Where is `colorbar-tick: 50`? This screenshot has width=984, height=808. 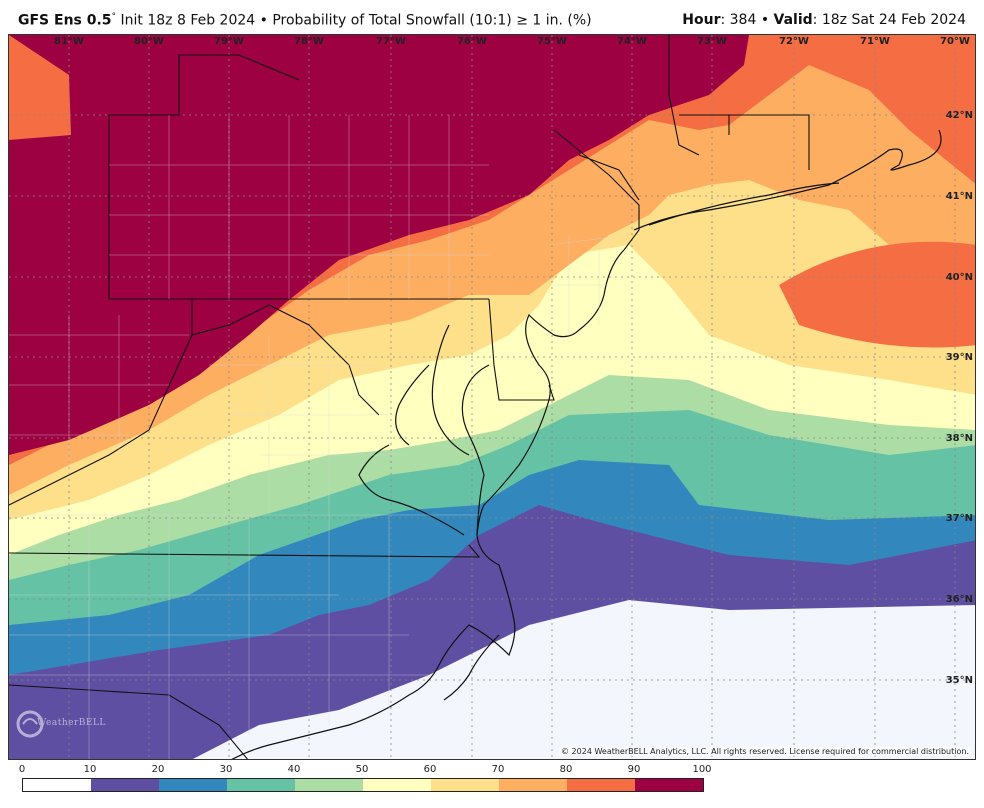
colorbar-tick: 50 is located at coordinates (362, 769).